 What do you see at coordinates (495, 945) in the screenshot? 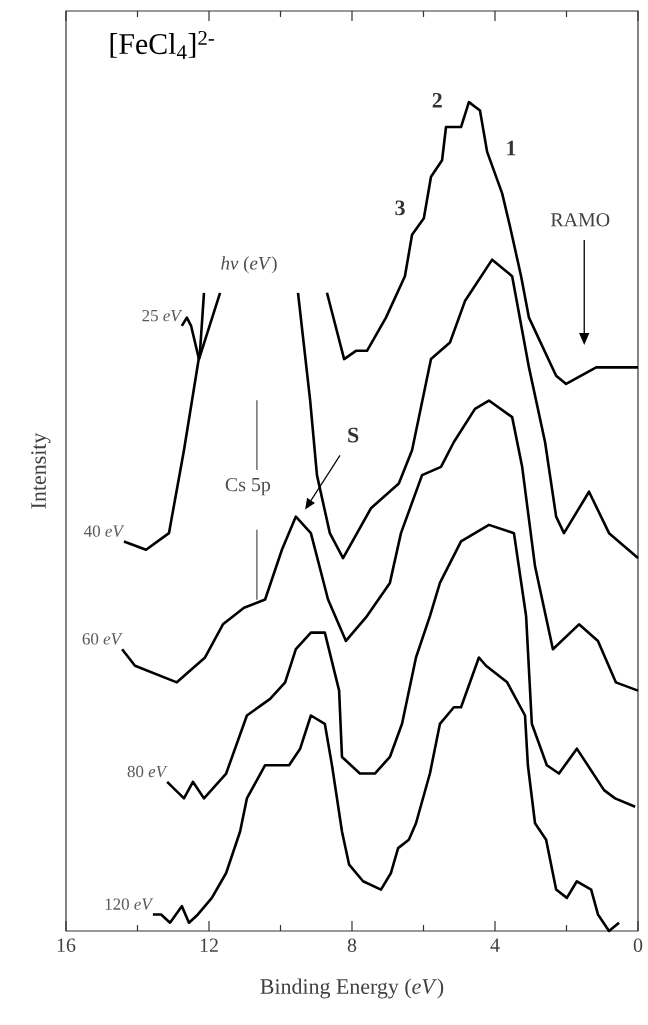
I see `x-tick-label: 4` at bounding box center [495, 945].